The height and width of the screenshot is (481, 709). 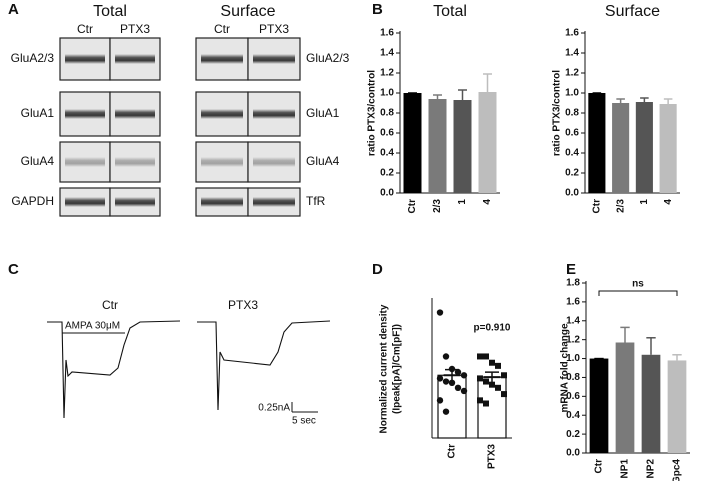 What do you see at coordinates (189, 369) in the screenshot?
I see `current-traces` at bounding box center [189, 369].